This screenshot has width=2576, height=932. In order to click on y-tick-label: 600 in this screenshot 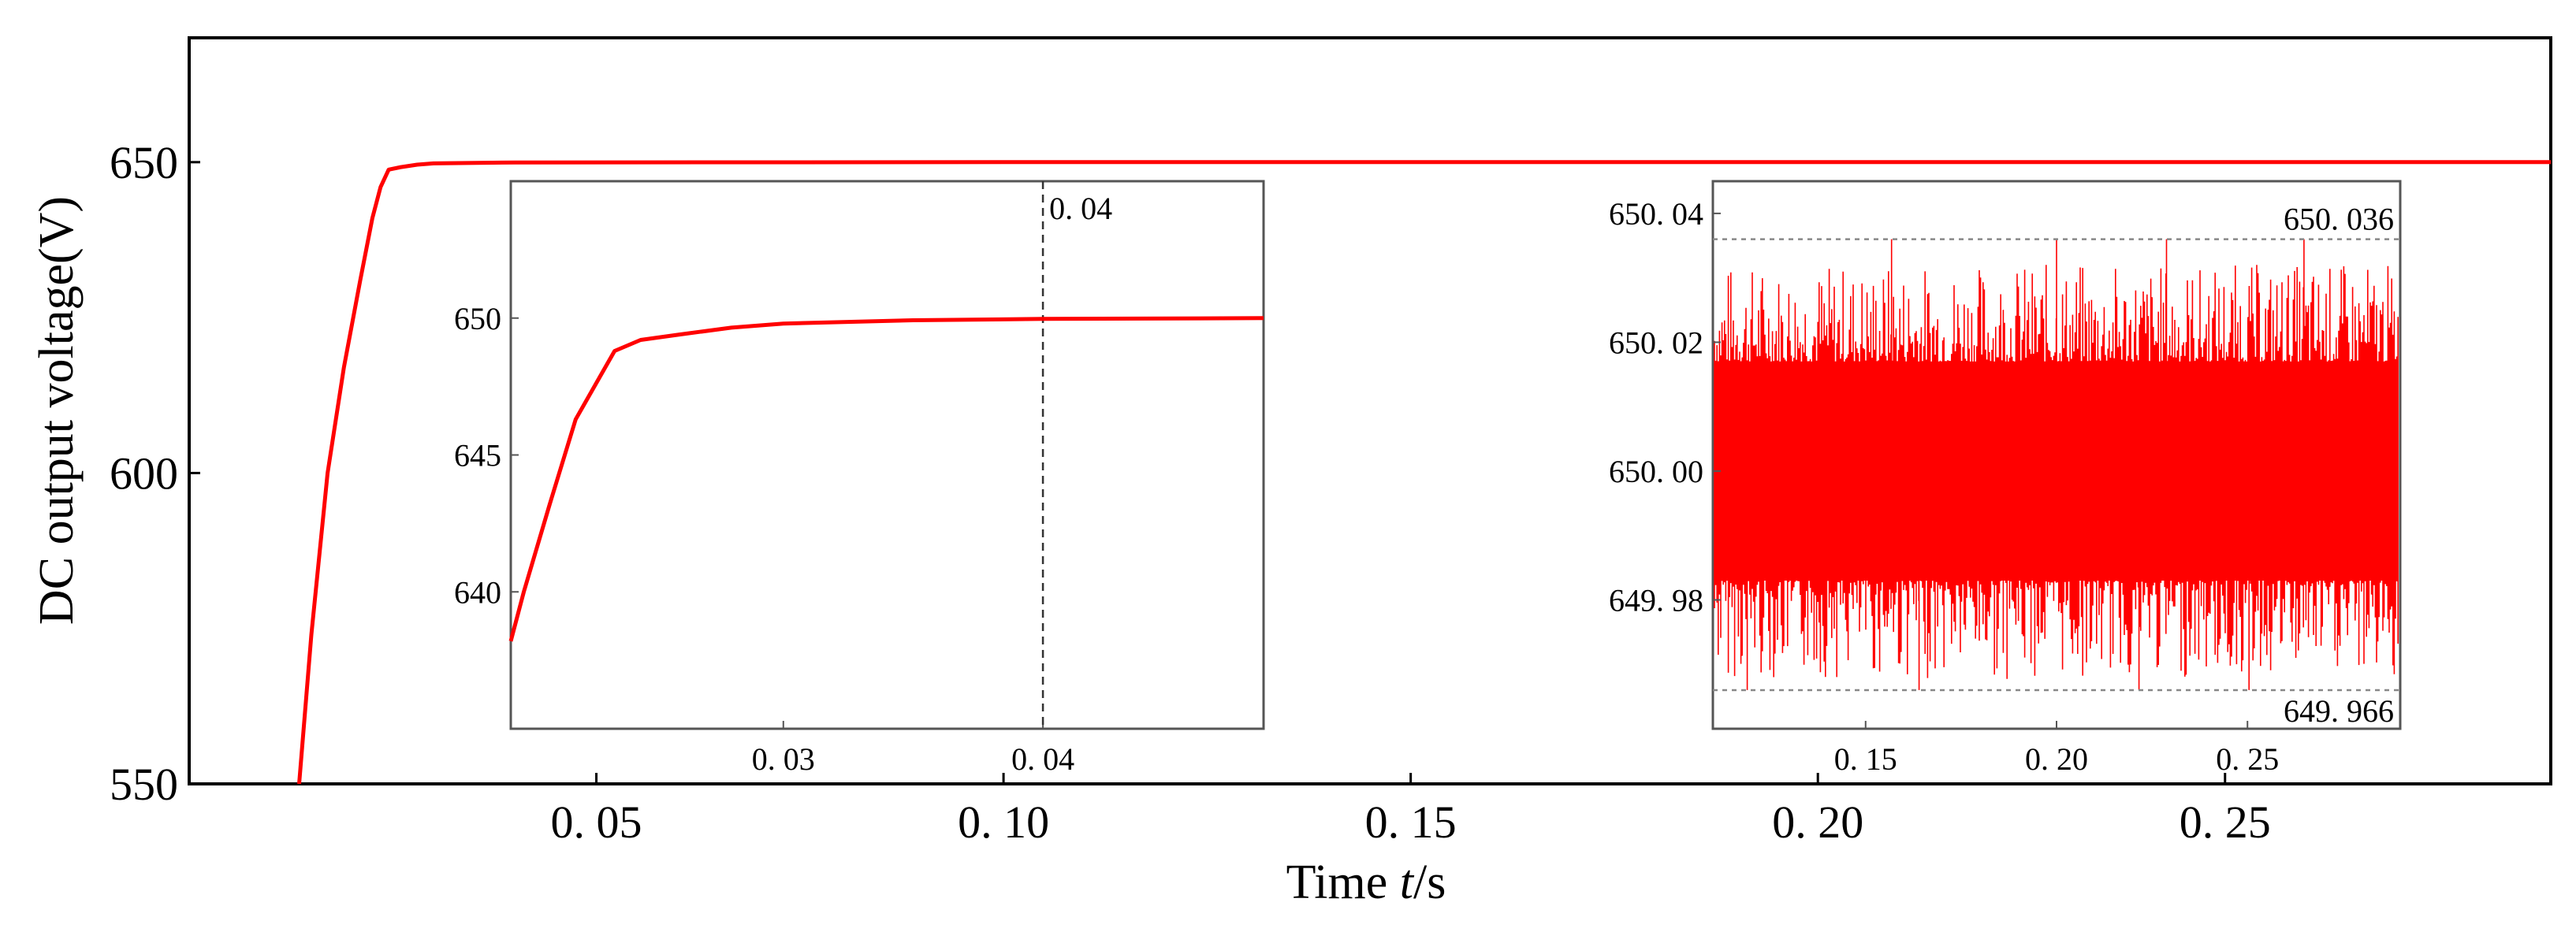, I will do `click(144, 473)`.